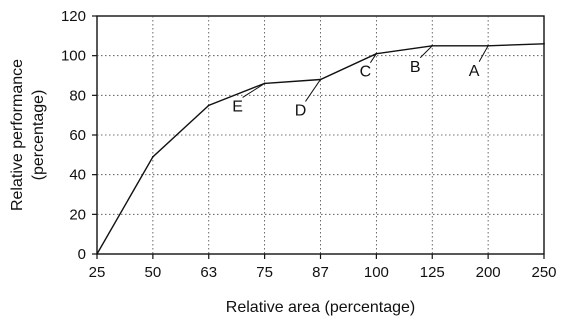  What do you see at coordinates (17, 135) in the screenshot?
I see `y-axis-title-line-1: Relative performance` at bounding box center [17, 135].